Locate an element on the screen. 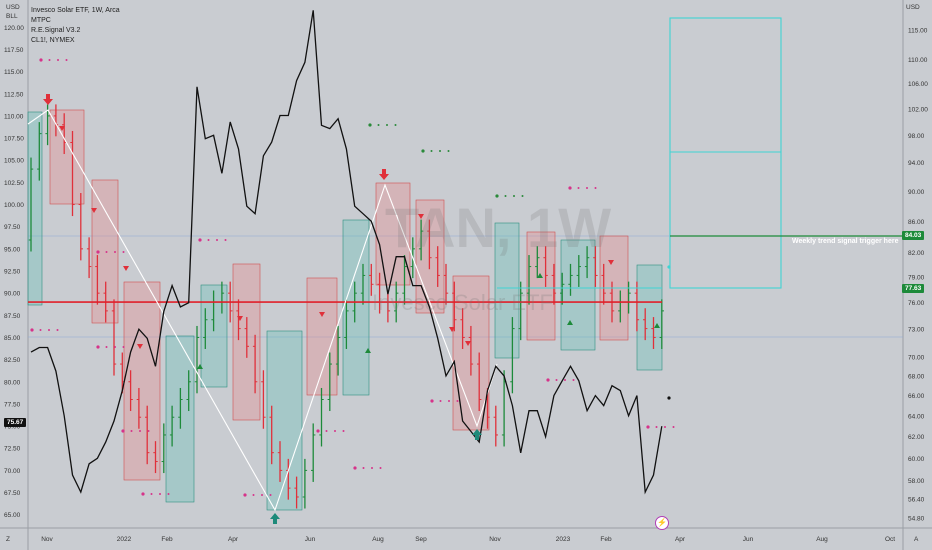 Image resolution: width=932 pixels, height=550 pixels. right-axis-tick: 90.00 is located at coordinates (916, 192).